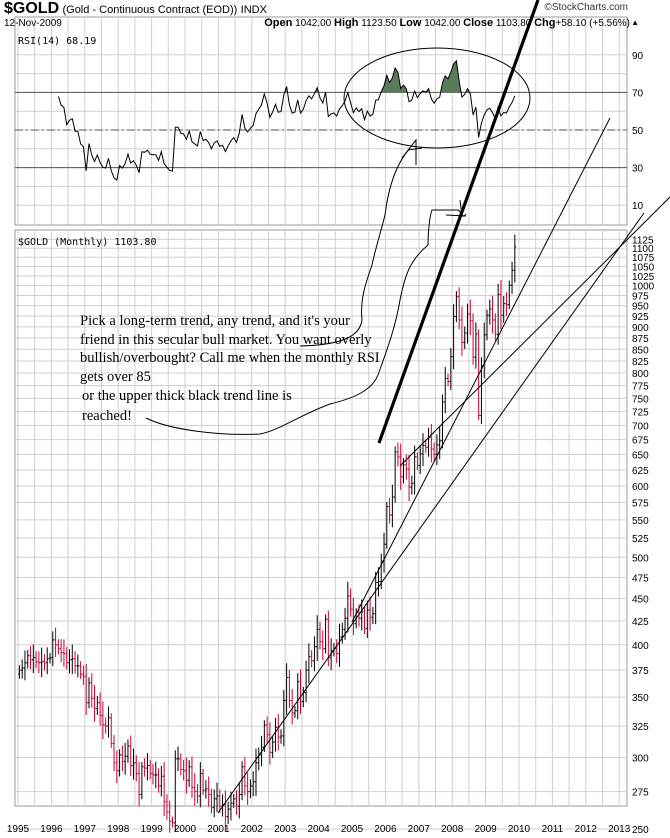 Image resolution: width=670 pixels, height=838 pixels. Describe the element at coordinates (640, 600) in the screenshot. I see `price-tick-label: 450` at that location.